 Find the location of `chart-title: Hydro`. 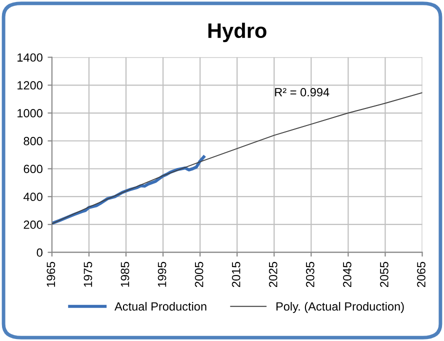

chart-title: Hydro is located at coordinates (237, 32).